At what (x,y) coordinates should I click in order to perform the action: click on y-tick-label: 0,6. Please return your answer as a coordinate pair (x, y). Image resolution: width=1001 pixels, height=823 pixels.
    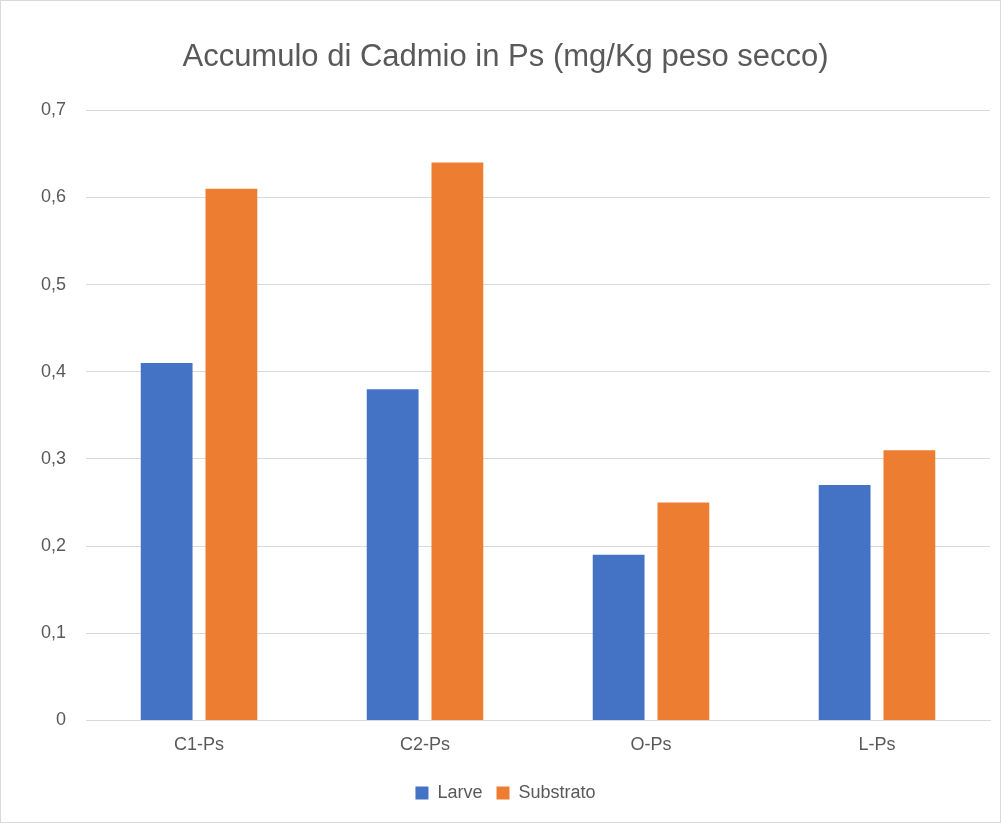
    Looking at the image, I should click on (53, 196).